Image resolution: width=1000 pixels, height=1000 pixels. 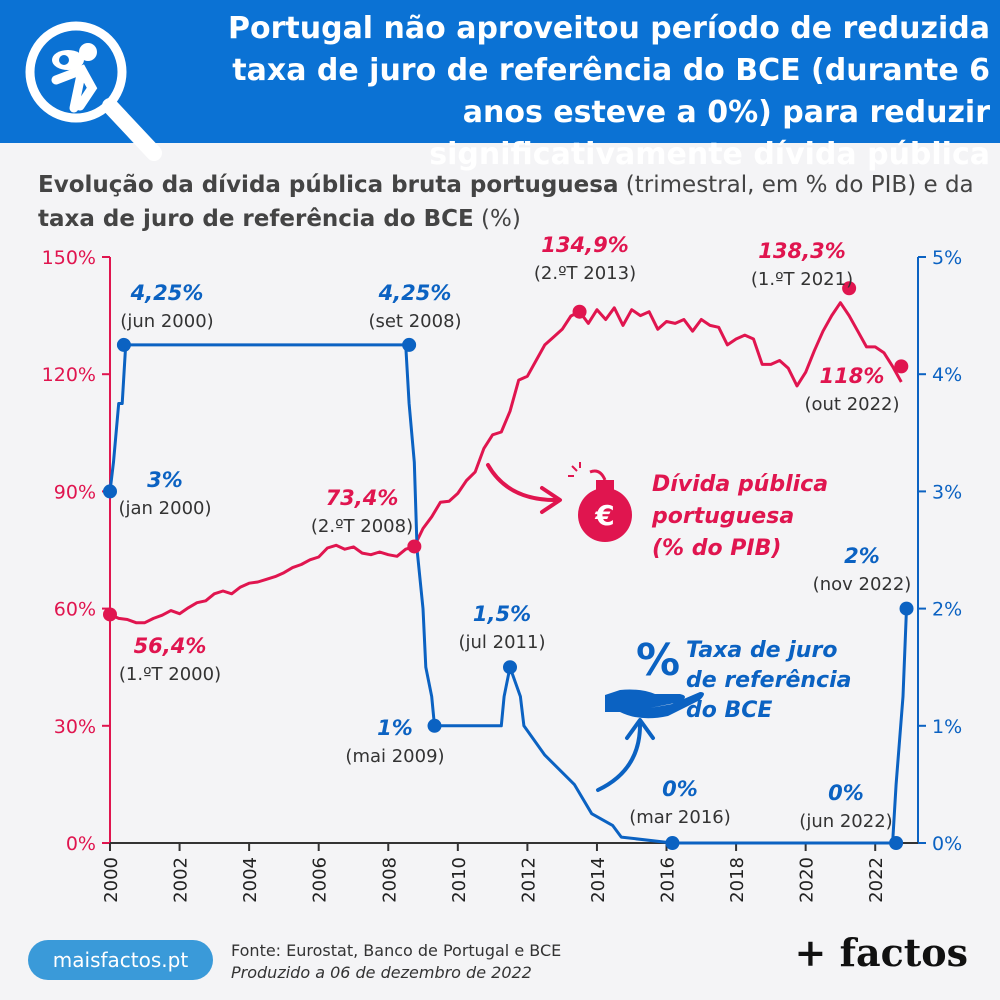 I want to click on bomb-cap, so click(x=605, y=485).